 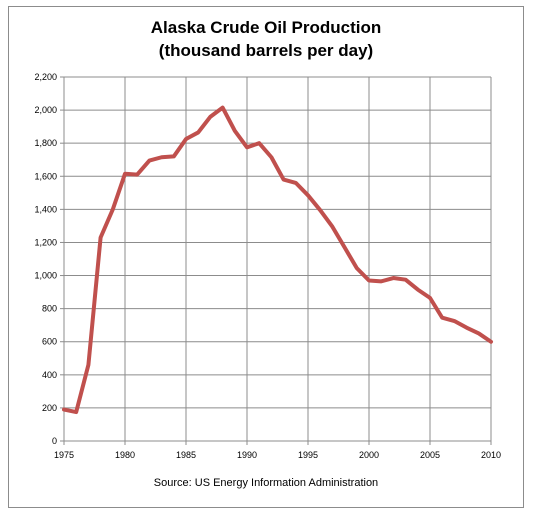 I want to click on chart-title: Alaska Crude Oil Production, so click(x=266, y=27).